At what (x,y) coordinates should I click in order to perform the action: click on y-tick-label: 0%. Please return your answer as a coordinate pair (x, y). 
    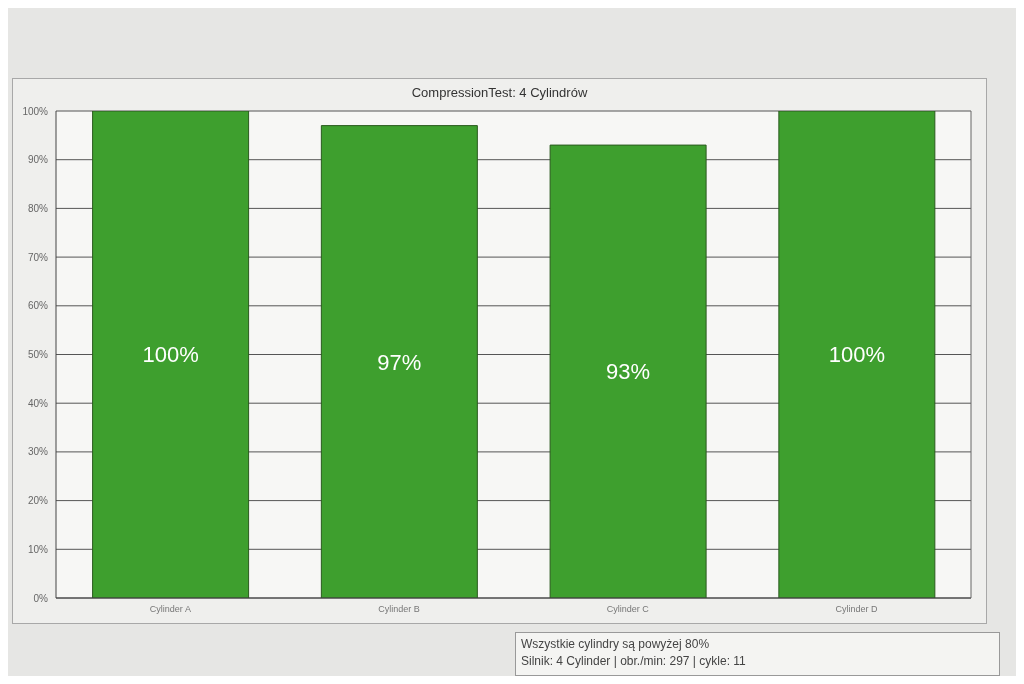
    Looking at the image, I should click on (41, 598).